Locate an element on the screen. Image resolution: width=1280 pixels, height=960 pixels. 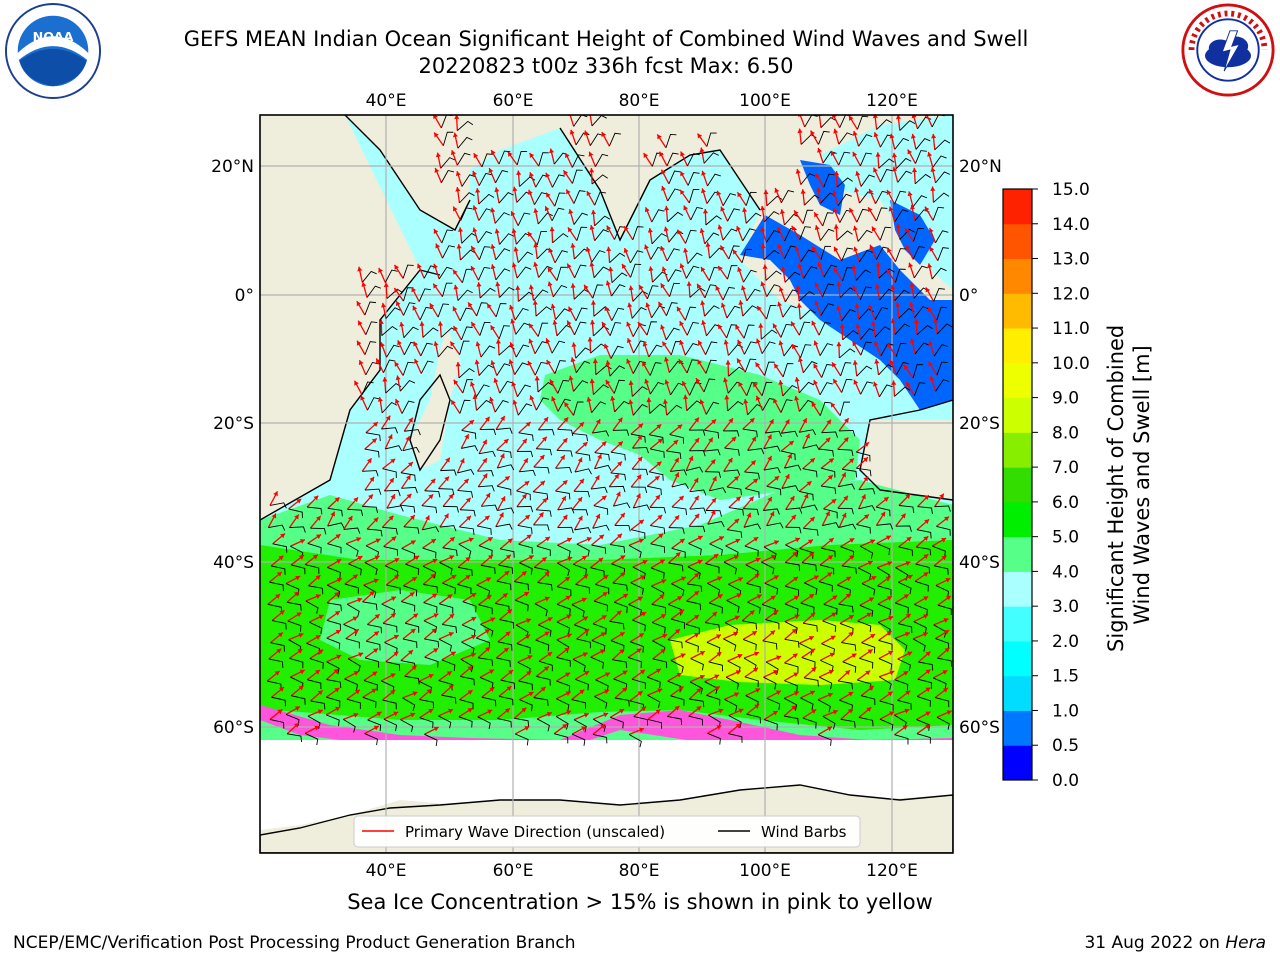
colorbar-tick-label: 11.0 is located at coordinates (1071, 329).